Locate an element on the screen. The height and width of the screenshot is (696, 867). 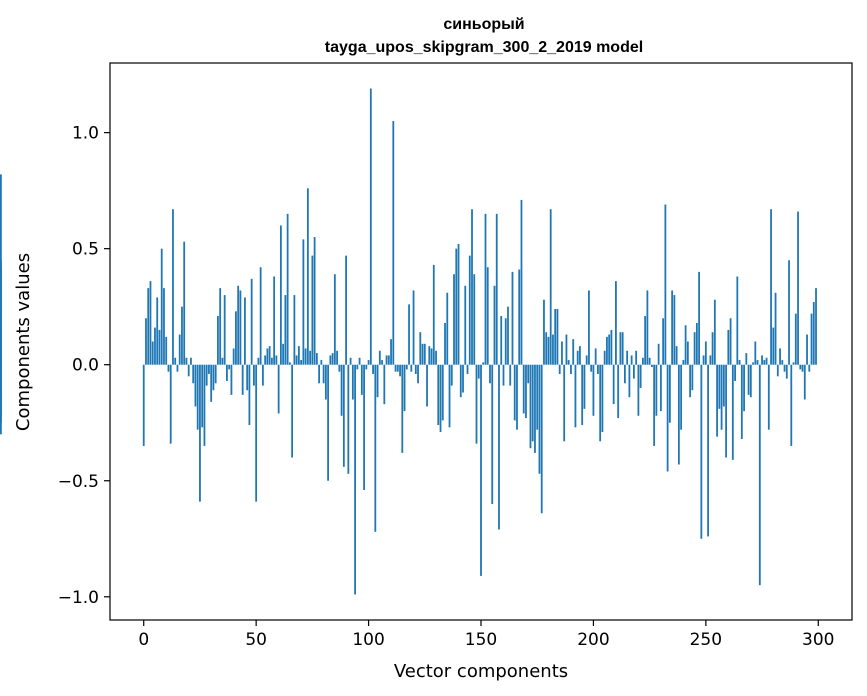
x-tick-label: 300 is located at coordinates (818, 640).